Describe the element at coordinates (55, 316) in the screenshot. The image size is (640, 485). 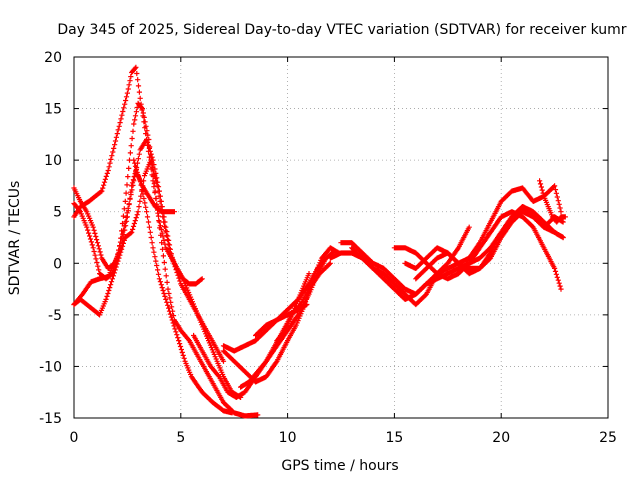
I see `y-tick-label: -5` at that location.